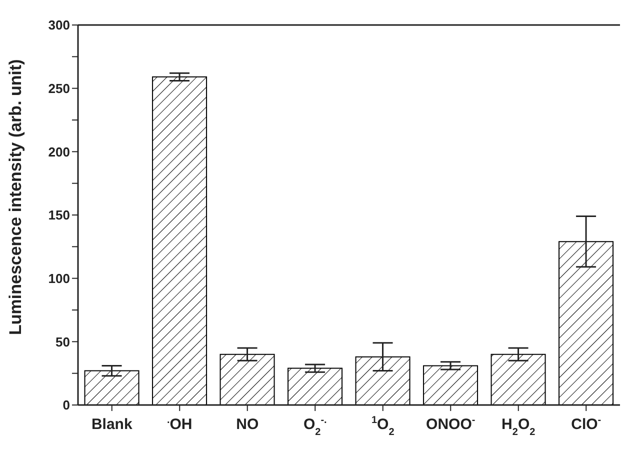  What do you see at coordinates (66, 405) in the screenshot?
I see `y-tick-label: 0` at bounding box center [66, 405].